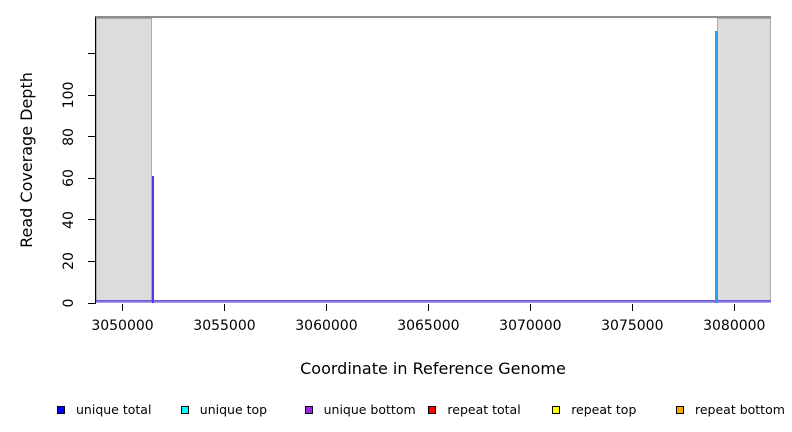 This screenshot has width=792, height=432. I want to click on legend-item: unique total, so click(119, 409).